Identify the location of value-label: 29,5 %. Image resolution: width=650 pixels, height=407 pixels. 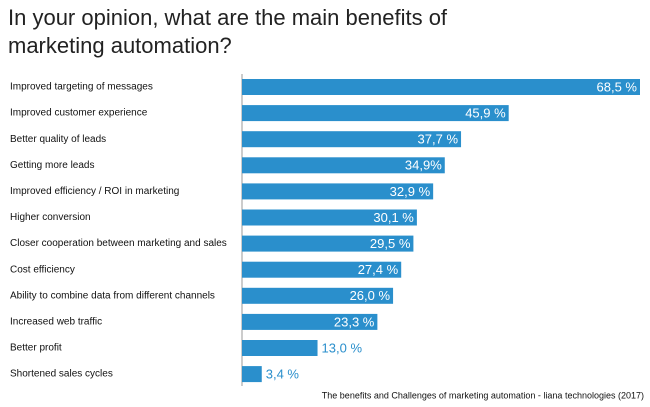
(390, 243).